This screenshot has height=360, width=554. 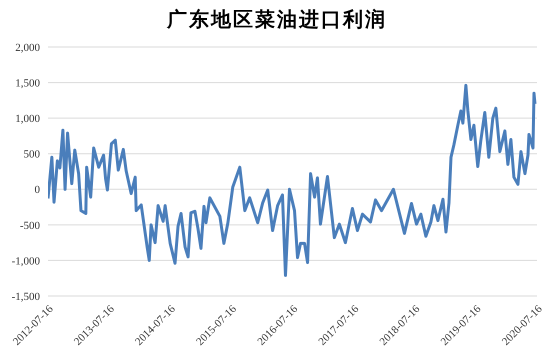 I want to click on chart-title: 广东地区菜油进口利润, so click(x=277, y=20).